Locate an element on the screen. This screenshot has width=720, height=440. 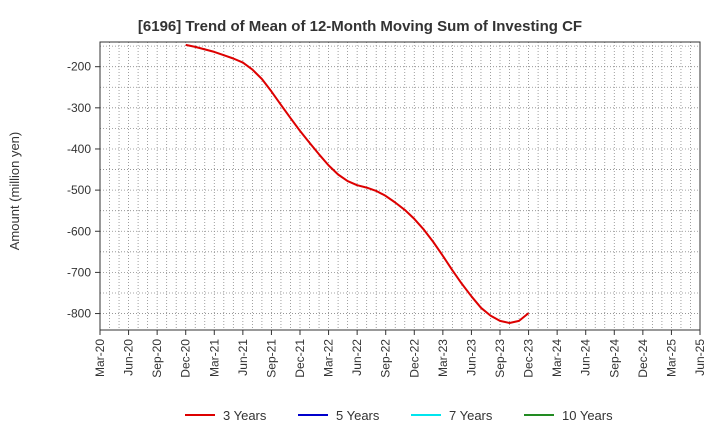
x-tick-label: Mar-20 is located at coordinates (100, 358).